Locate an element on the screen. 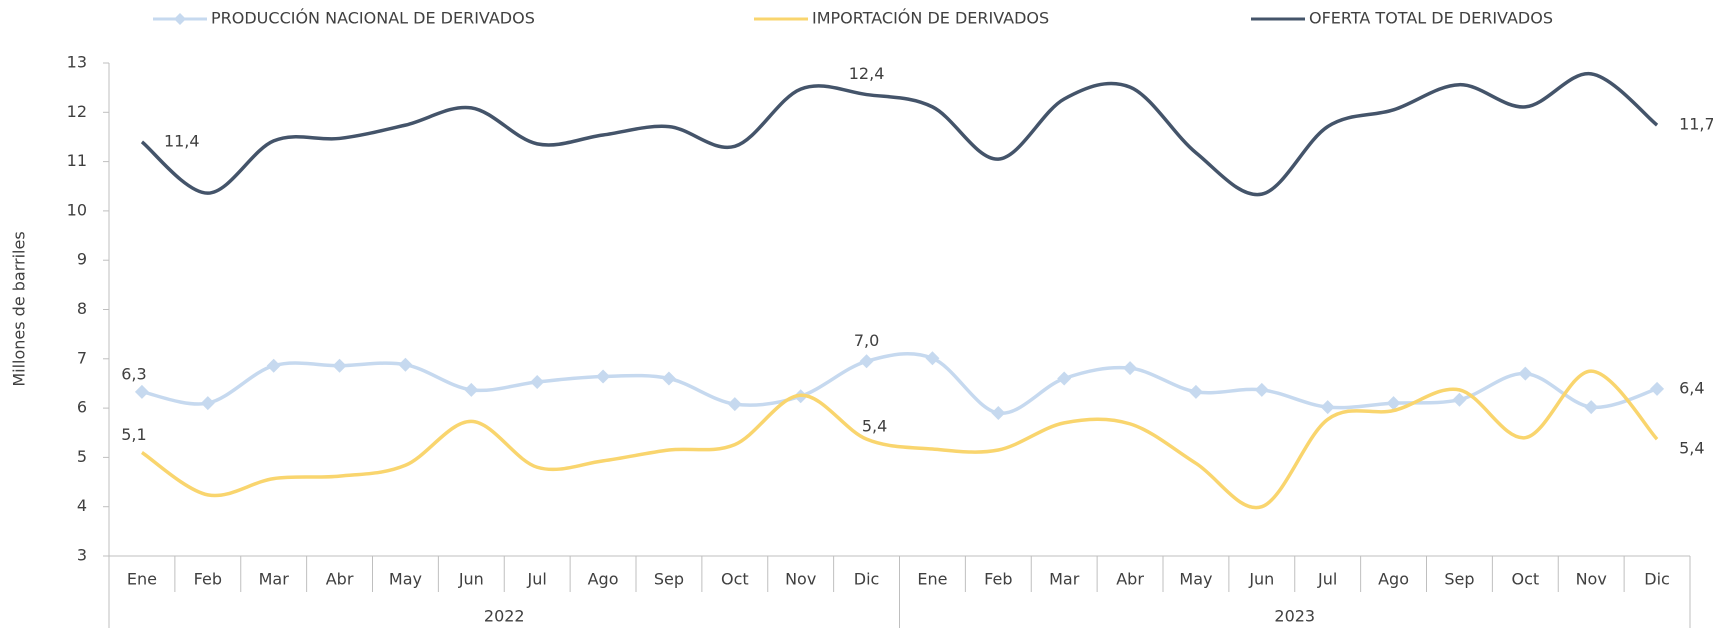 This screenshot has width=1713, height=628. group-label: 2023 is located at coordinates (1294, 616).